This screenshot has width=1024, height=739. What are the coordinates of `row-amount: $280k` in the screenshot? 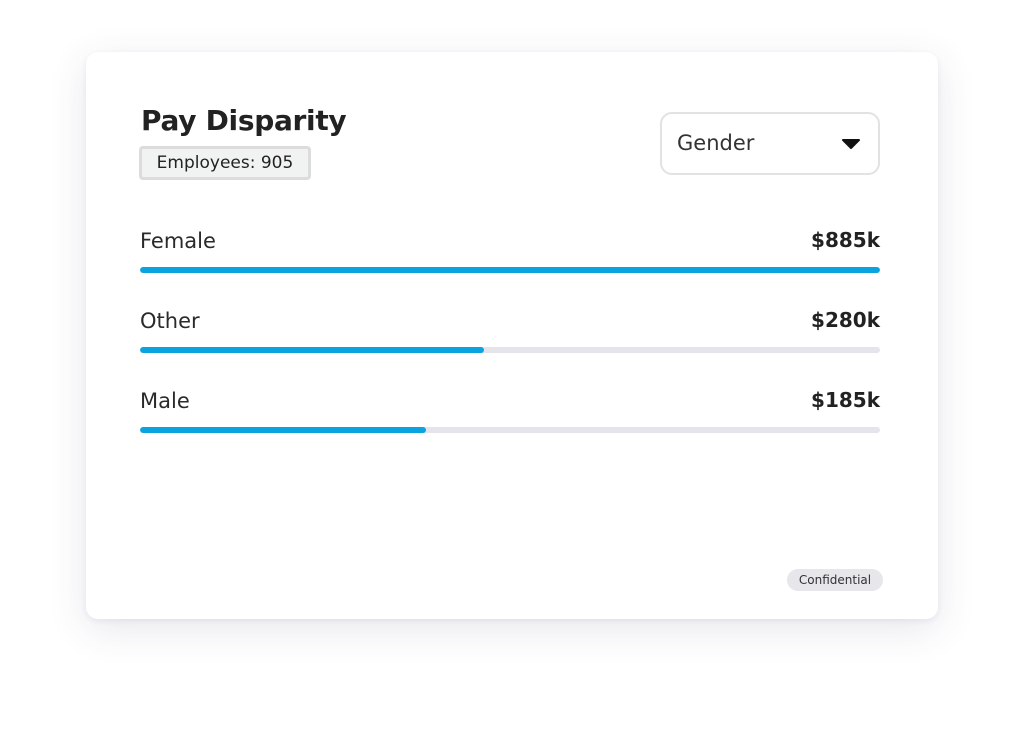 It's located at (845, 320).